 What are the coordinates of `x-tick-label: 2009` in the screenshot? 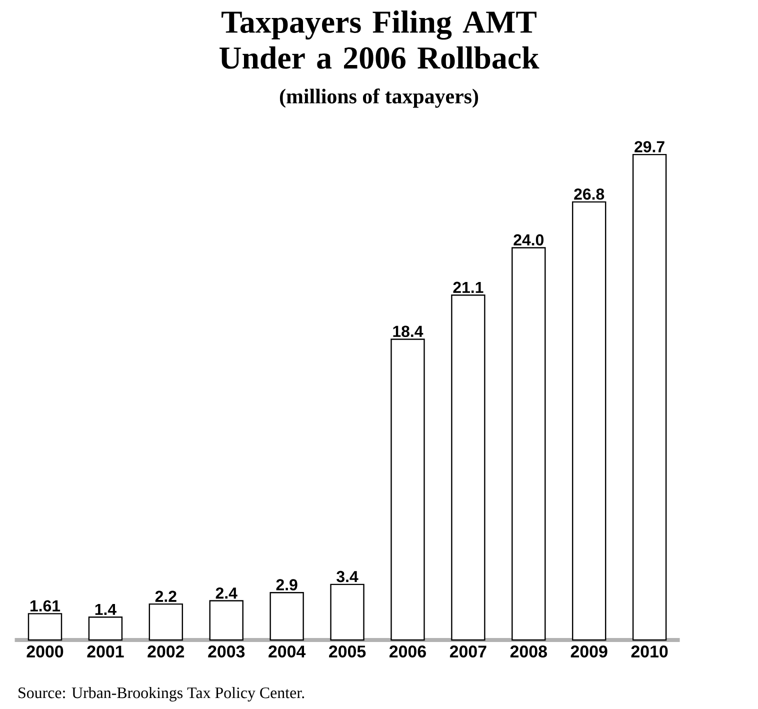 It's located at (589, 652).